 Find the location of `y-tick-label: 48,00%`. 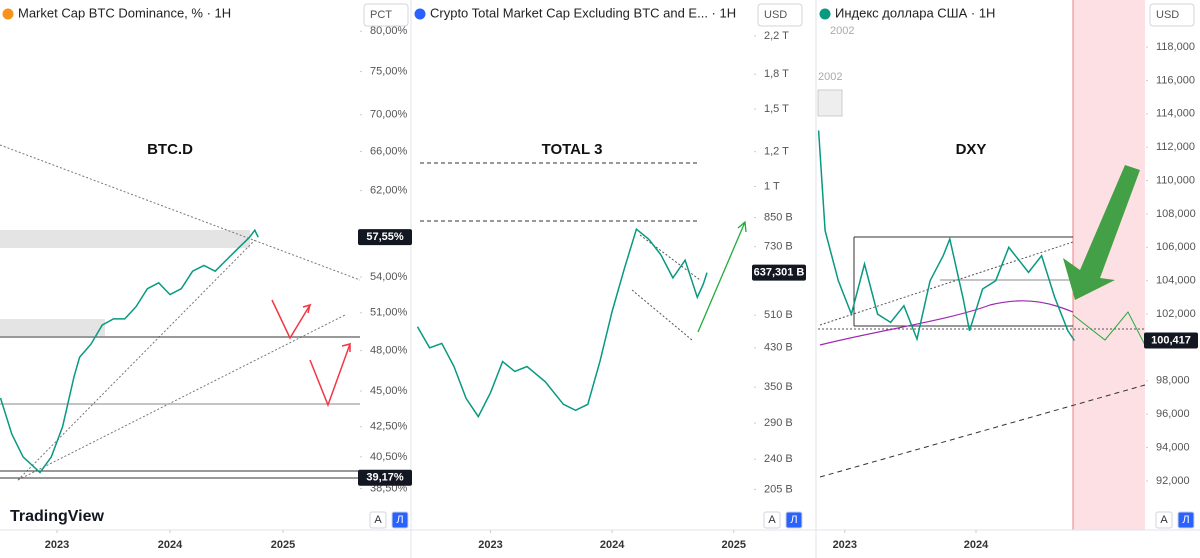

y-tick-label: 48,00% is located at coordinates (389, 351).